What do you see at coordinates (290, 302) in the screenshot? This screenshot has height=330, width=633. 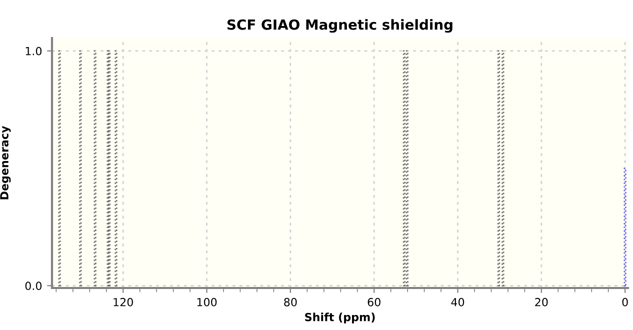 I see `x-tick-label: 80` at bounding box center [290, 302].